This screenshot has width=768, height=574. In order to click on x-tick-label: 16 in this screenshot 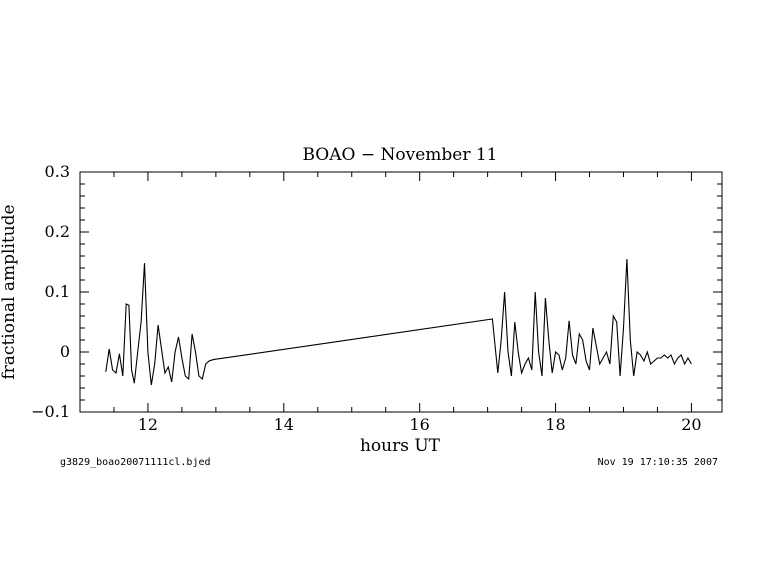, I will do `click(420, 424)`.